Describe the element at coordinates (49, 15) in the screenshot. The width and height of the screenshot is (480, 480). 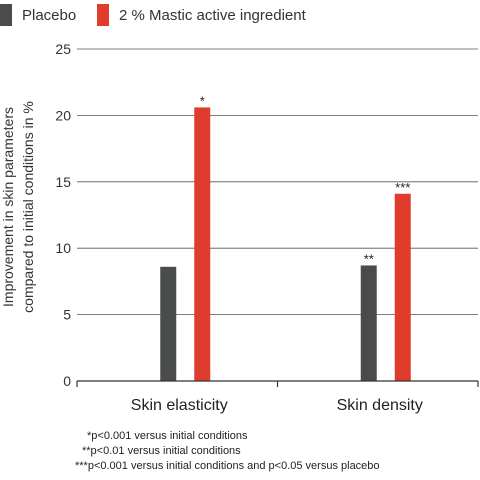
I see `legend-label-placebo: Placebo` at that location.